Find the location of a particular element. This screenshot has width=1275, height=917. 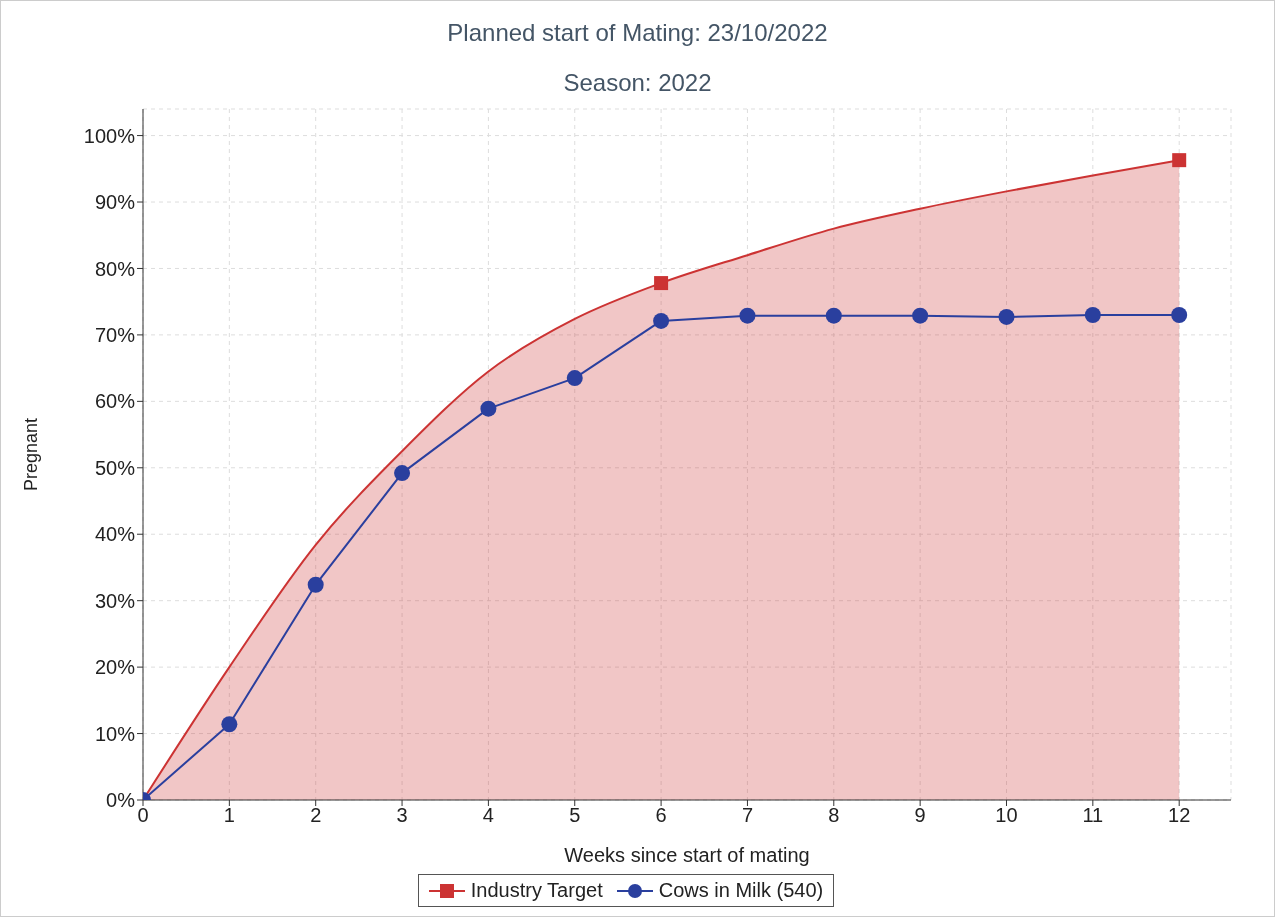

chart-title: Planned start of Mating: 23/10/2022 is located at coordinates (637, 33).